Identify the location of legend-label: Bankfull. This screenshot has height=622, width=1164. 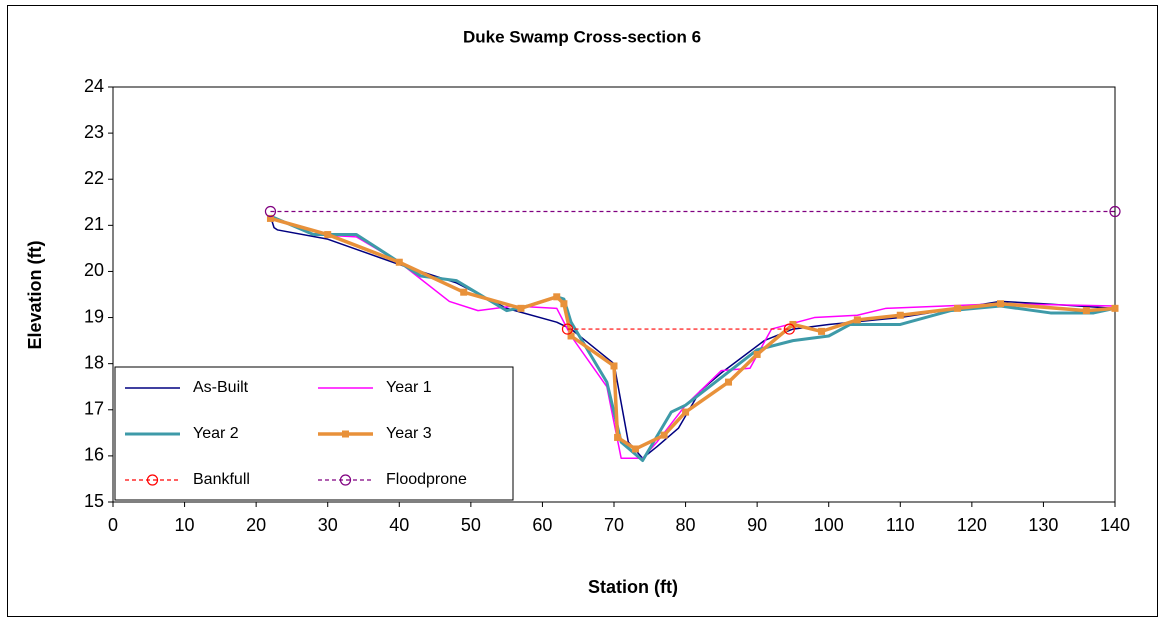
(221, 479).